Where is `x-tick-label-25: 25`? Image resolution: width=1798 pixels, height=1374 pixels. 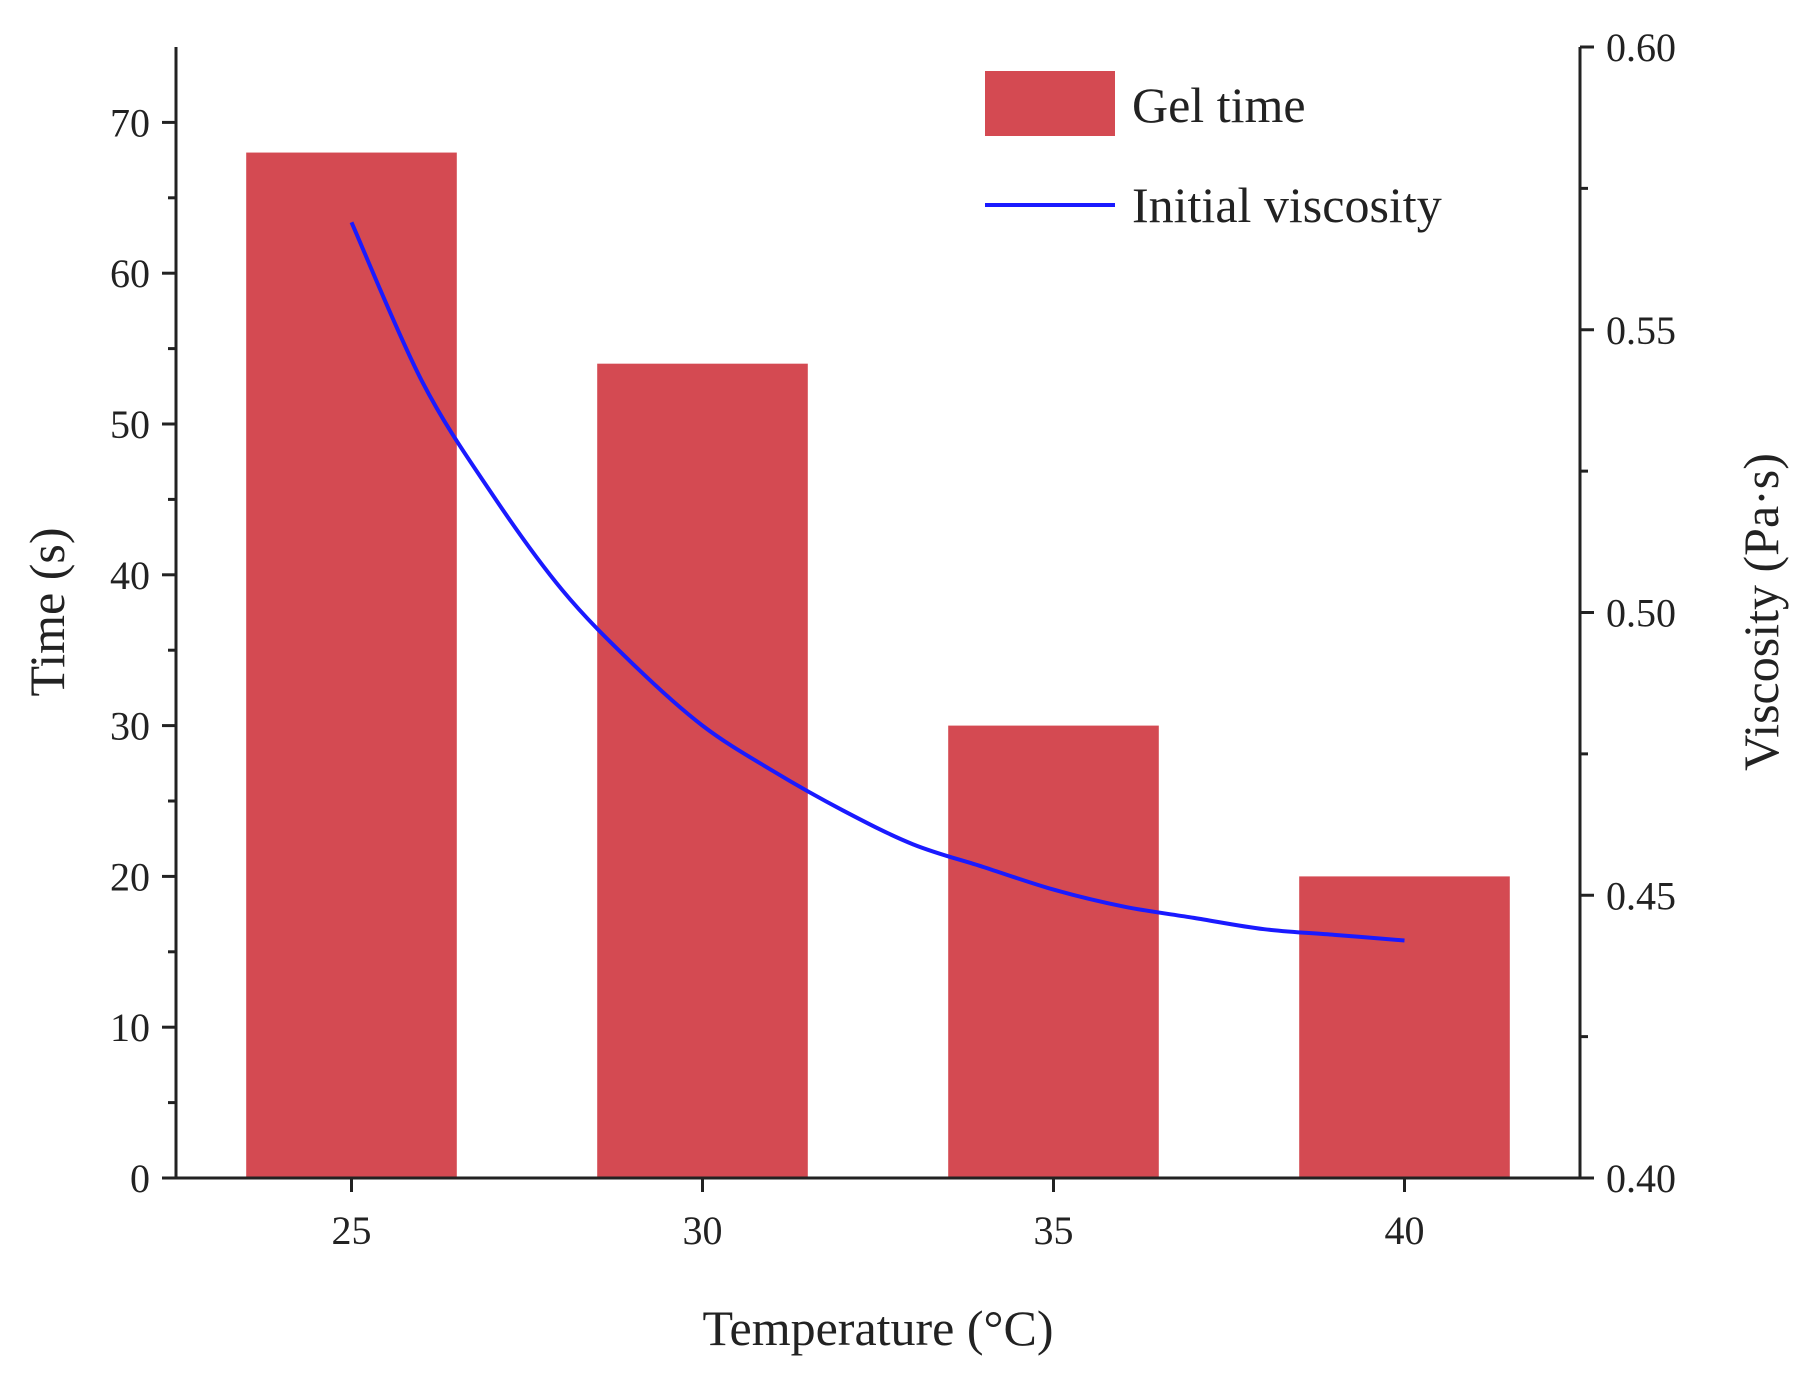 x-tick-label-25: 25 is located at coordinates (352, 1230).